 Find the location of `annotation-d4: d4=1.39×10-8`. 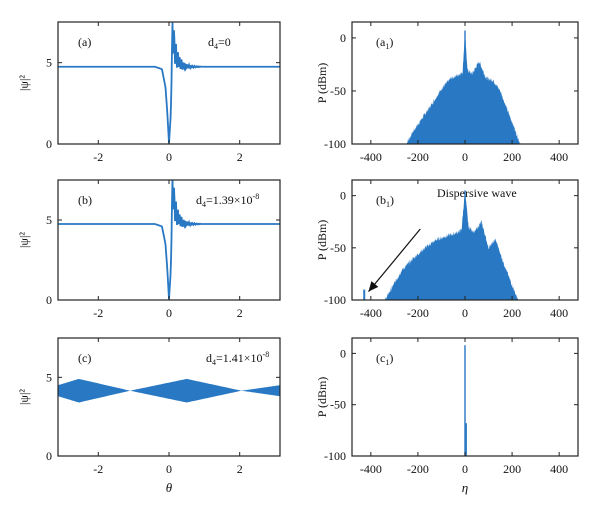

annotation-d4: d4=1.39×10-8 is located at coordinates (227, 200).